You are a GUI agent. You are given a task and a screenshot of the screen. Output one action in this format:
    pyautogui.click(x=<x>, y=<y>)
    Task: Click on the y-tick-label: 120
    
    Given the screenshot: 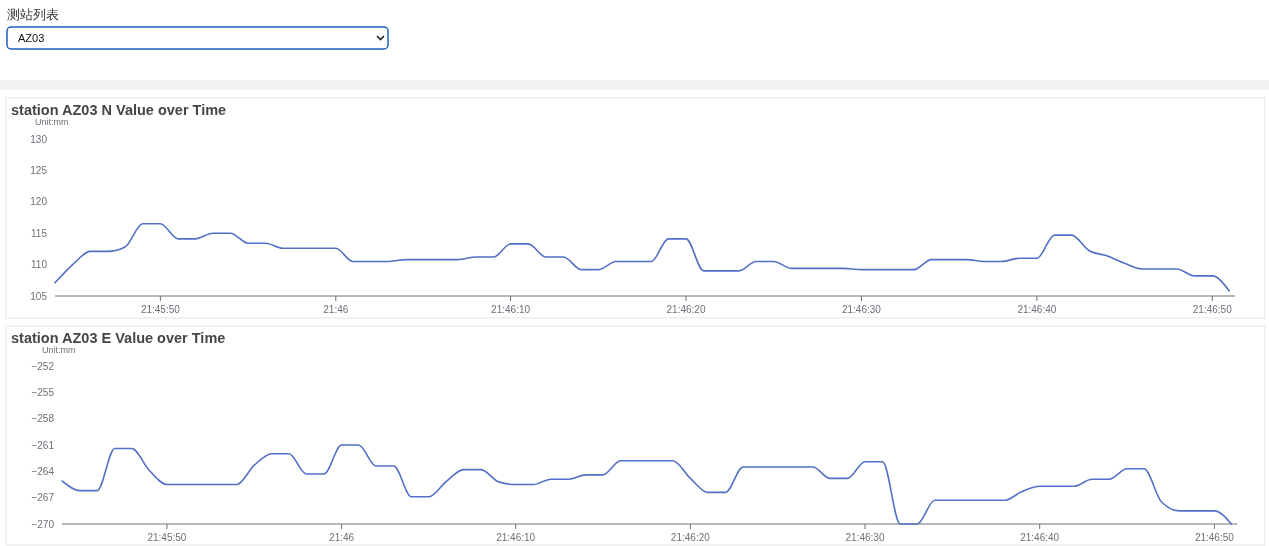 What is the action you would take?
    pyautogui.click(x=39, y=202)
    